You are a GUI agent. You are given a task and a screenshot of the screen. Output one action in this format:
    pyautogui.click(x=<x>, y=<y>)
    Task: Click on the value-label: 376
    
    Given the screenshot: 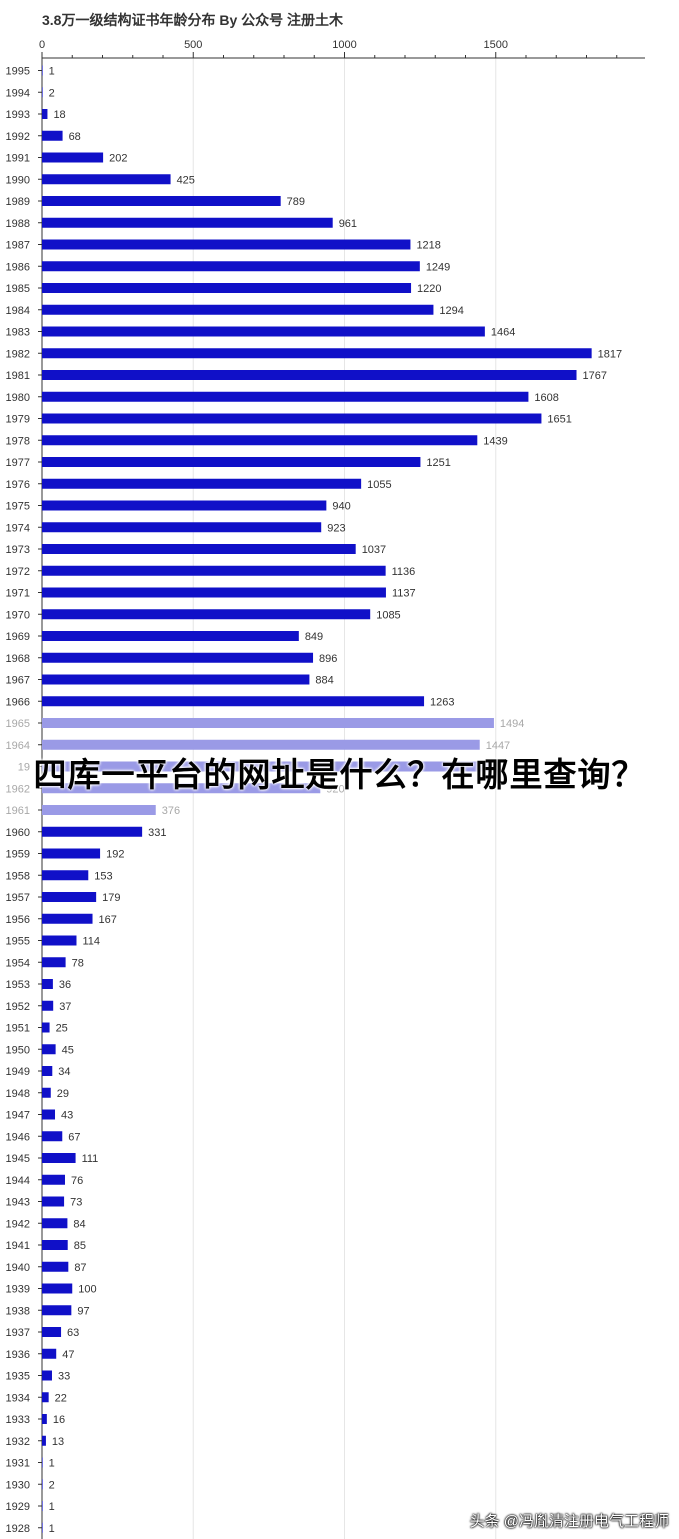 What is the action you would take?
    pyautogui.click(x=171, y=811)
    